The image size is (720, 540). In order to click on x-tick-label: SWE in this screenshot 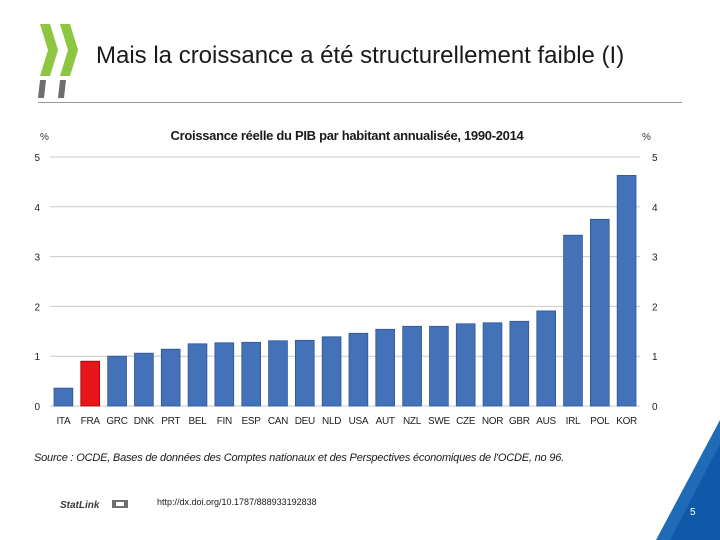, I will do `click(439, 421)`.